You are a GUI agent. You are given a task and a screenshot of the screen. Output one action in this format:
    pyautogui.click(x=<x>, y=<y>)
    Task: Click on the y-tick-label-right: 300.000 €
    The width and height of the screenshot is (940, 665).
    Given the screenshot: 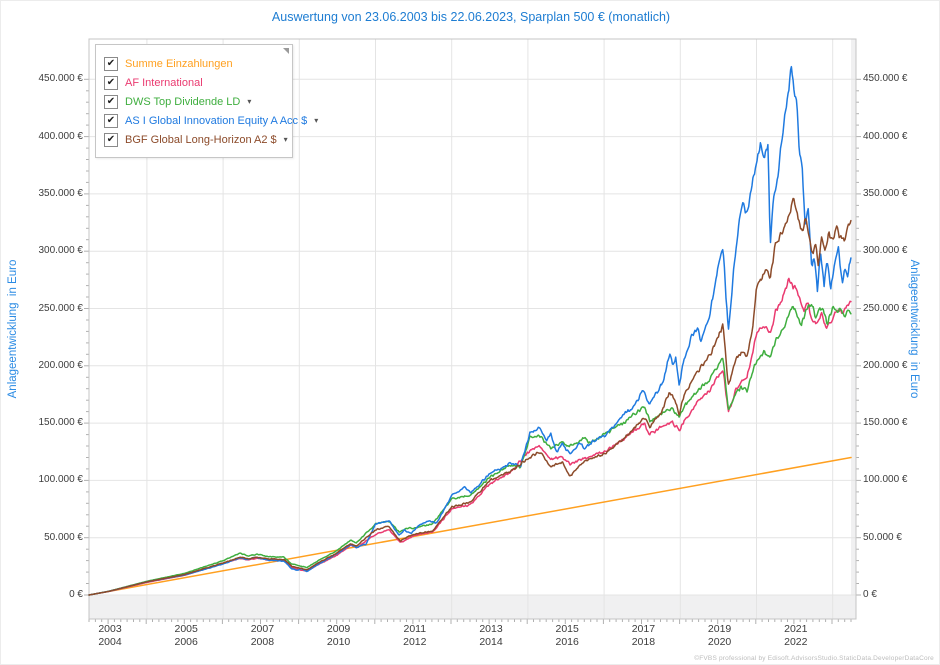 What is the action you would take?
    pyautogui.click(x=885, y=251)
    